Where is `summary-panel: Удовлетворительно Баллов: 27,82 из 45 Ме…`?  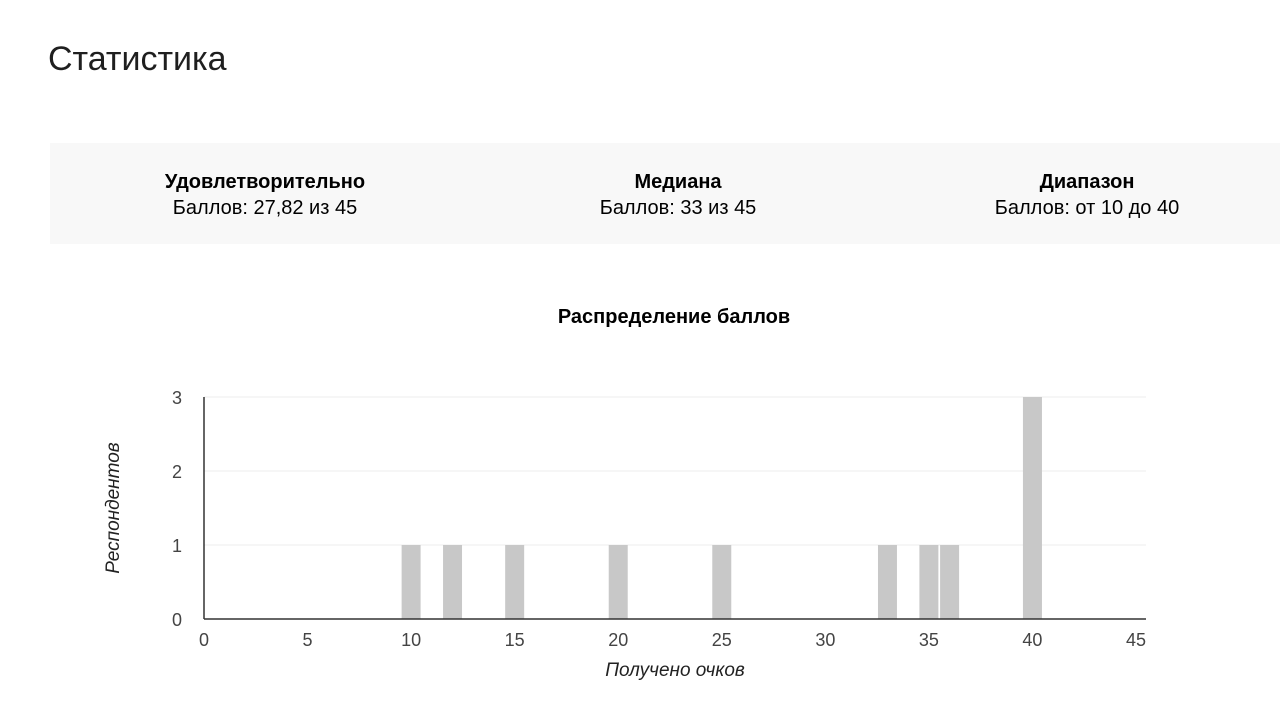
summary-panel: Удовлетворительно Баллов: 27,82 из 45 Ме… is located at coordinates (665, 193).